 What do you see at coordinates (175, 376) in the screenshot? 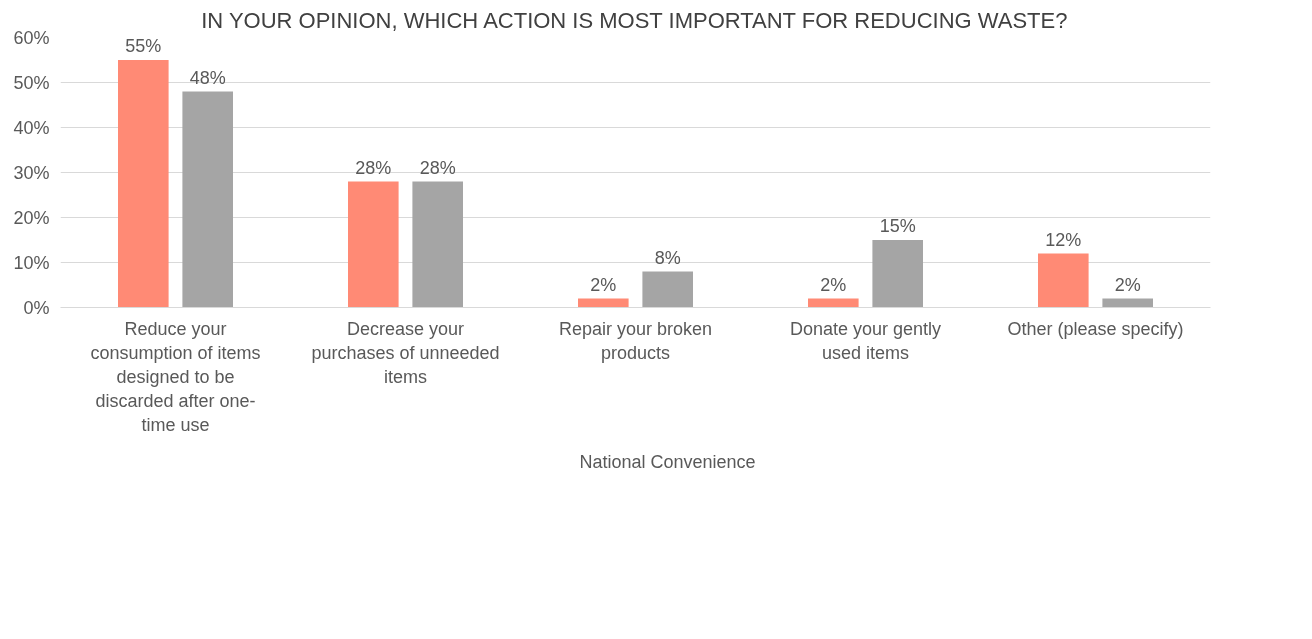
I see `x-tick-label: Reduce your consumption of items designed to be discarded after one-time use` at bounding box center [175, 376].